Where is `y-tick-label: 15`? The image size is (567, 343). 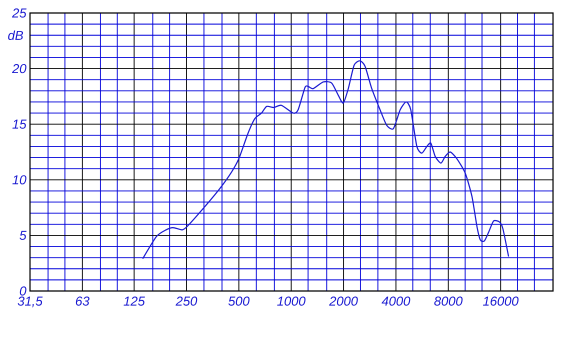 y-tick-label: 15 is located at coordinates (19, 124).